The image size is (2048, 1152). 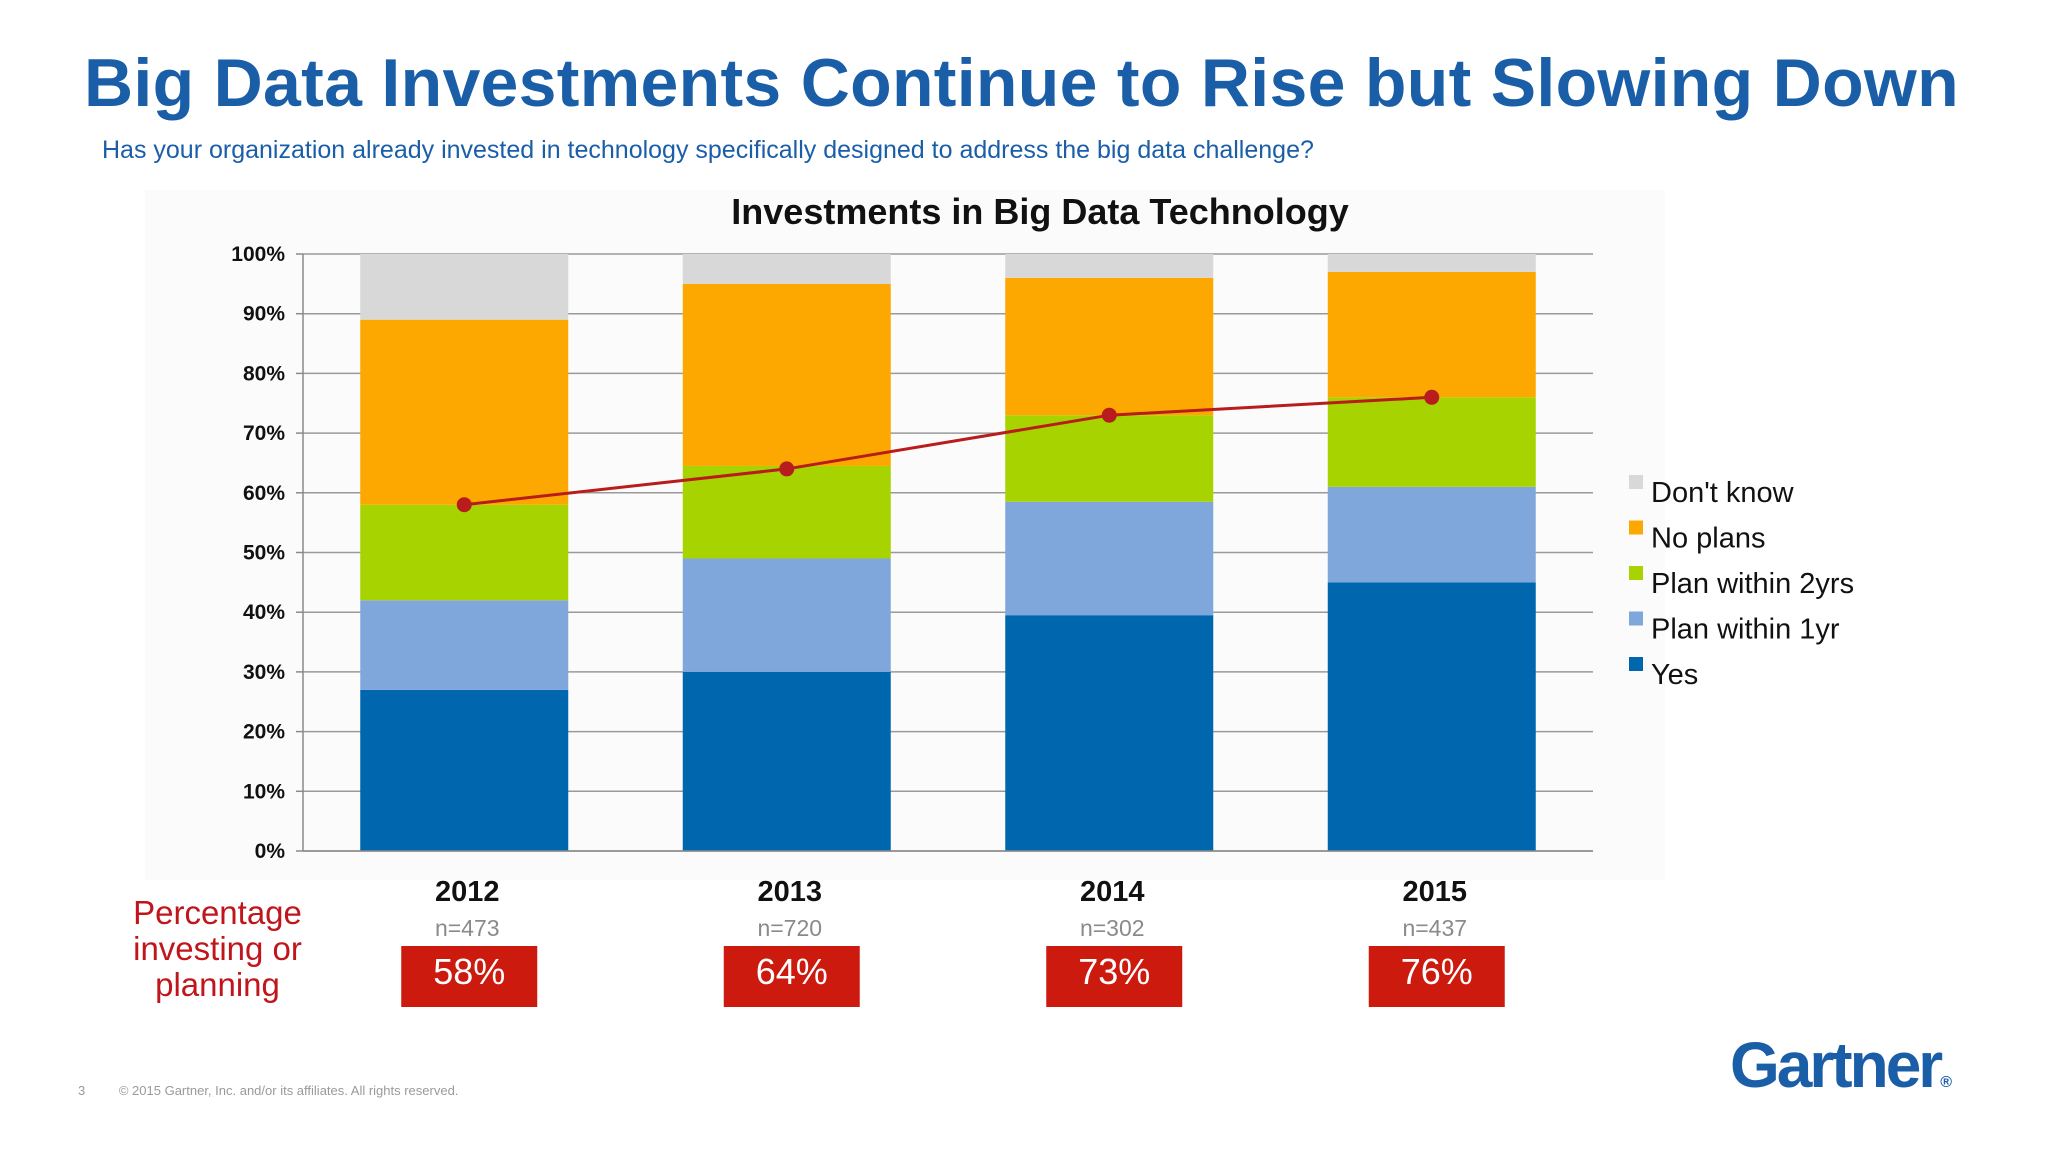 What do you see at coordinates (1432, 397) in the screenshot?
I see `trend-point-2015` at bounding box center [1432, 397].